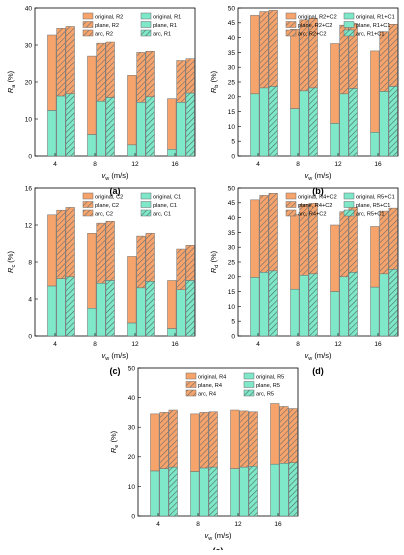 This screenshot has height=555, width=404. Describe the element at coordinates (317, 17) in the screenshot. I see `legend-entry: original, R2+C2` at that location.